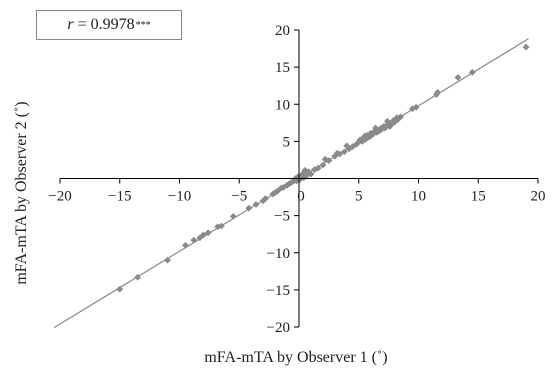  I want to click on correlation-annotation: r = 0.9978 ***, so click(109, 25).